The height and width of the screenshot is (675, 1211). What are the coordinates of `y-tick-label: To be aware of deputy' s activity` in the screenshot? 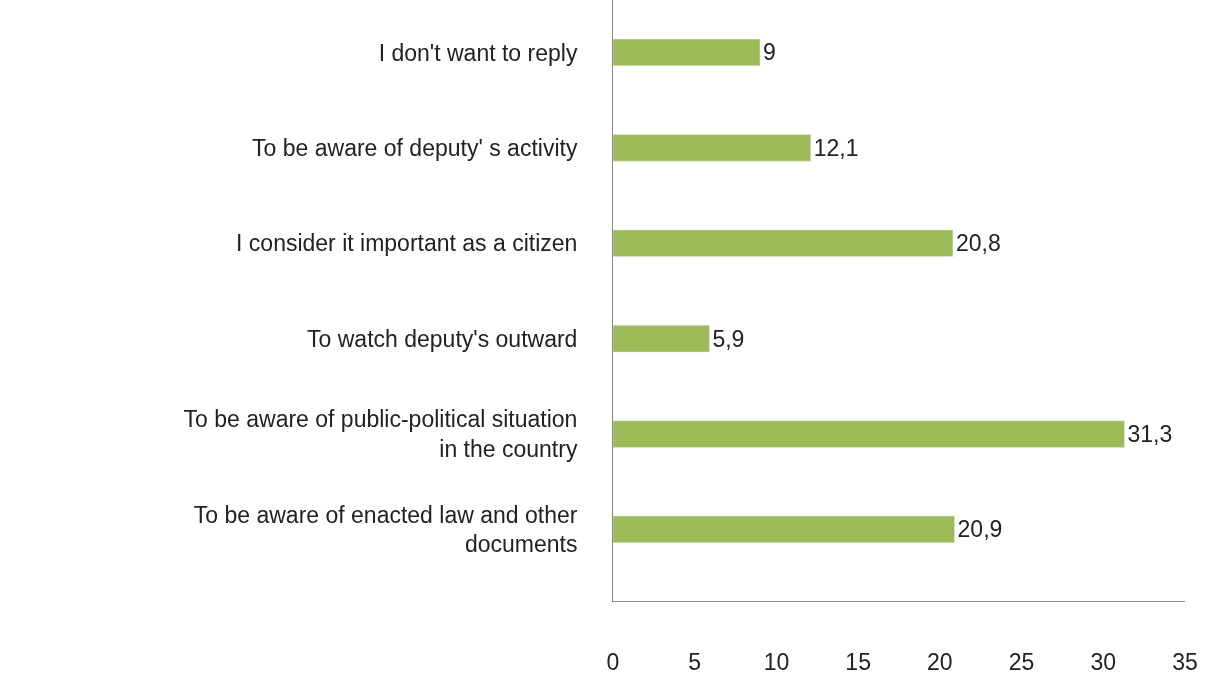 It's located at (415, 147).